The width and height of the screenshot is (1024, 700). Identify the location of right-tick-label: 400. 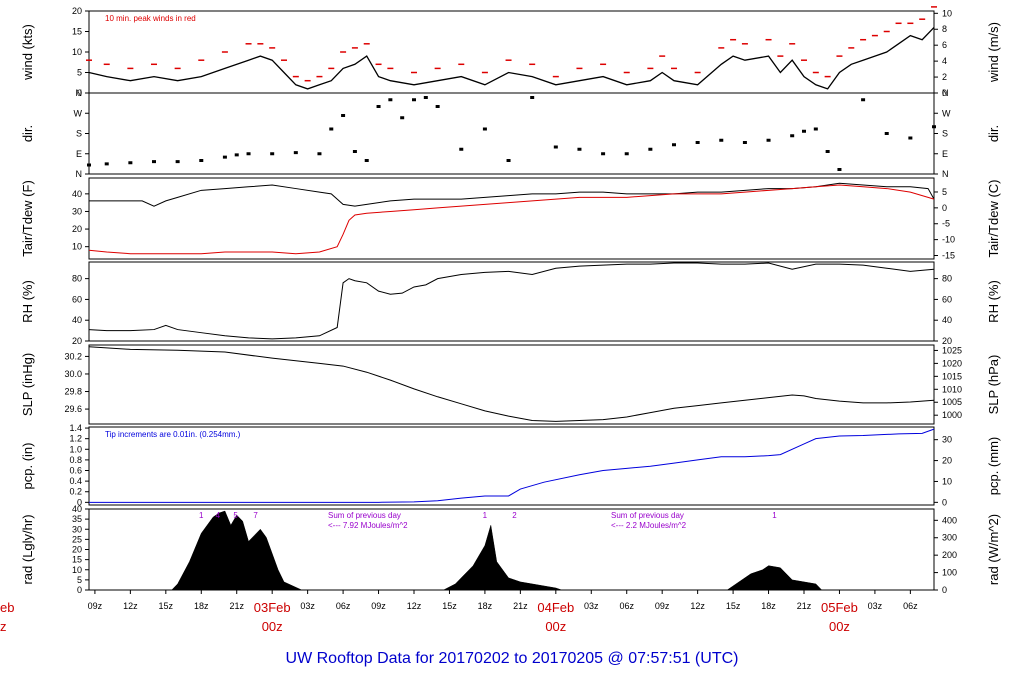
(949, 520).